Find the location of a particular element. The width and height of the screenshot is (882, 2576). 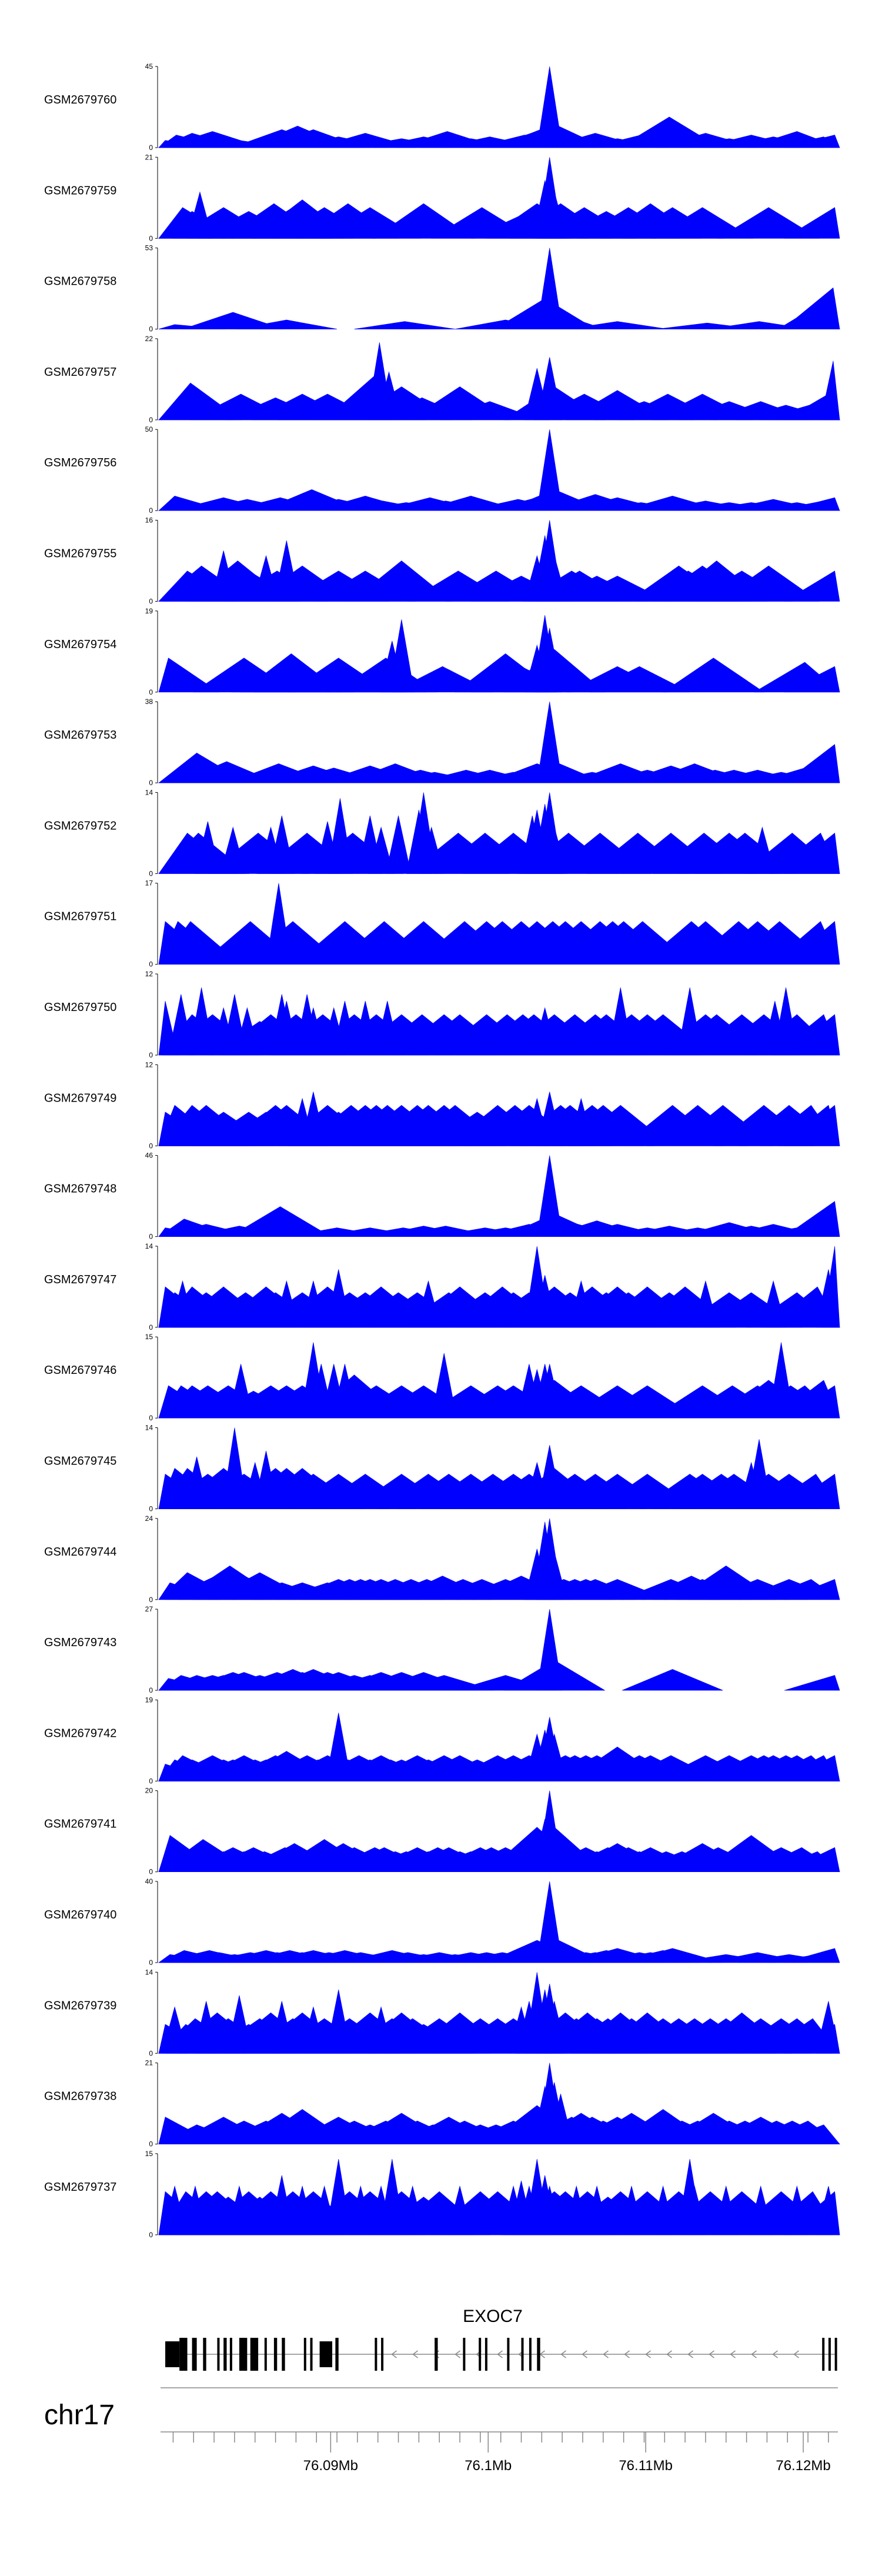

track-name-label: GSM2679759 is located at coordinates (80, 190).